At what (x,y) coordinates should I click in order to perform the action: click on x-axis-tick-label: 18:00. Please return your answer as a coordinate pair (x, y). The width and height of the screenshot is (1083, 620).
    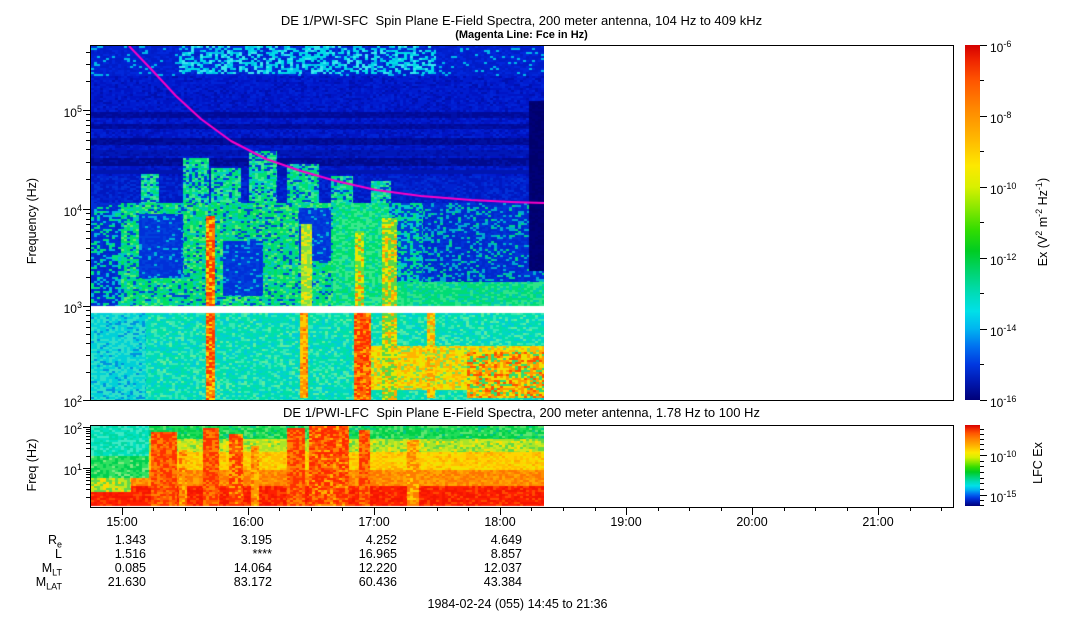
    Looking at the image, I should click on (500, 522).